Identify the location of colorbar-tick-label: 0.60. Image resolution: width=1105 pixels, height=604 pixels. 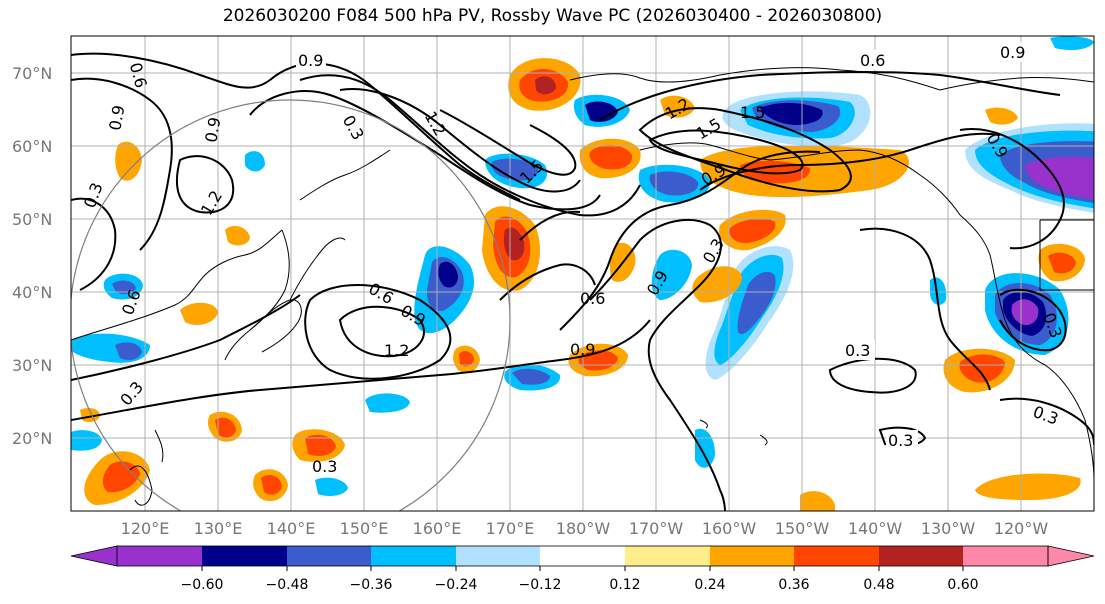
(962, 585).